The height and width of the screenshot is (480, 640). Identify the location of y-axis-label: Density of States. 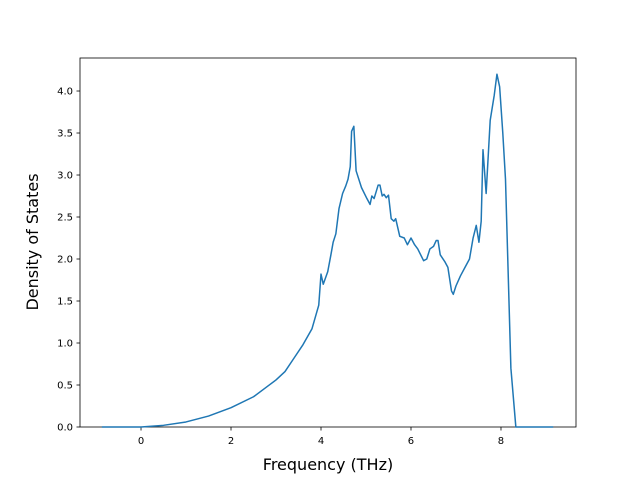
(32, 241).